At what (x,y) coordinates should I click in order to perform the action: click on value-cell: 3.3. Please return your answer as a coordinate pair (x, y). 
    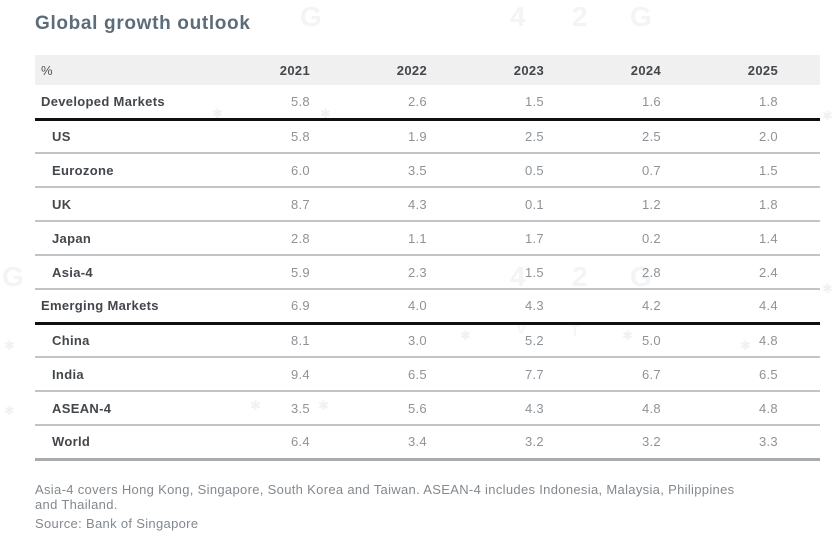
    Looking at the image, I should click on (761, 443).